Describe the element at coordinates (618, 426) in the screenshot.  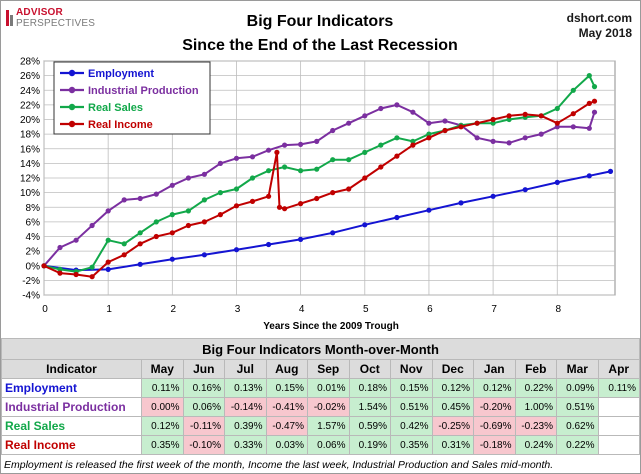
I see `table-cell` at that location.